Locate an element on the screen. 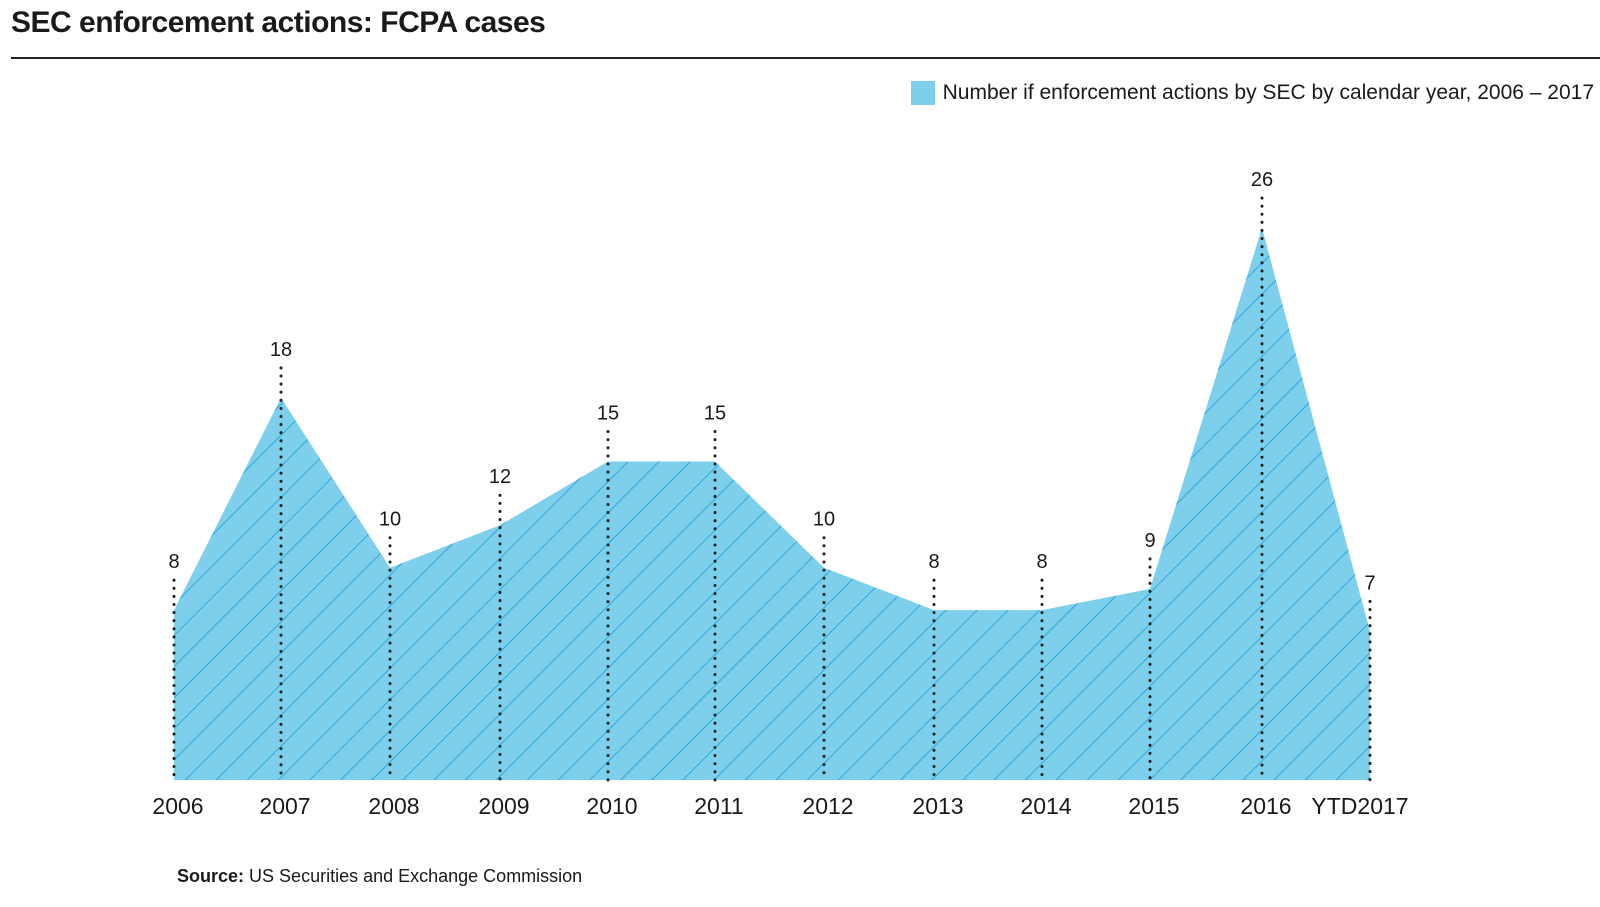 The height and width of the screenshot is (907, 1600). source-label: Source: is located at coordinates (211, 876).